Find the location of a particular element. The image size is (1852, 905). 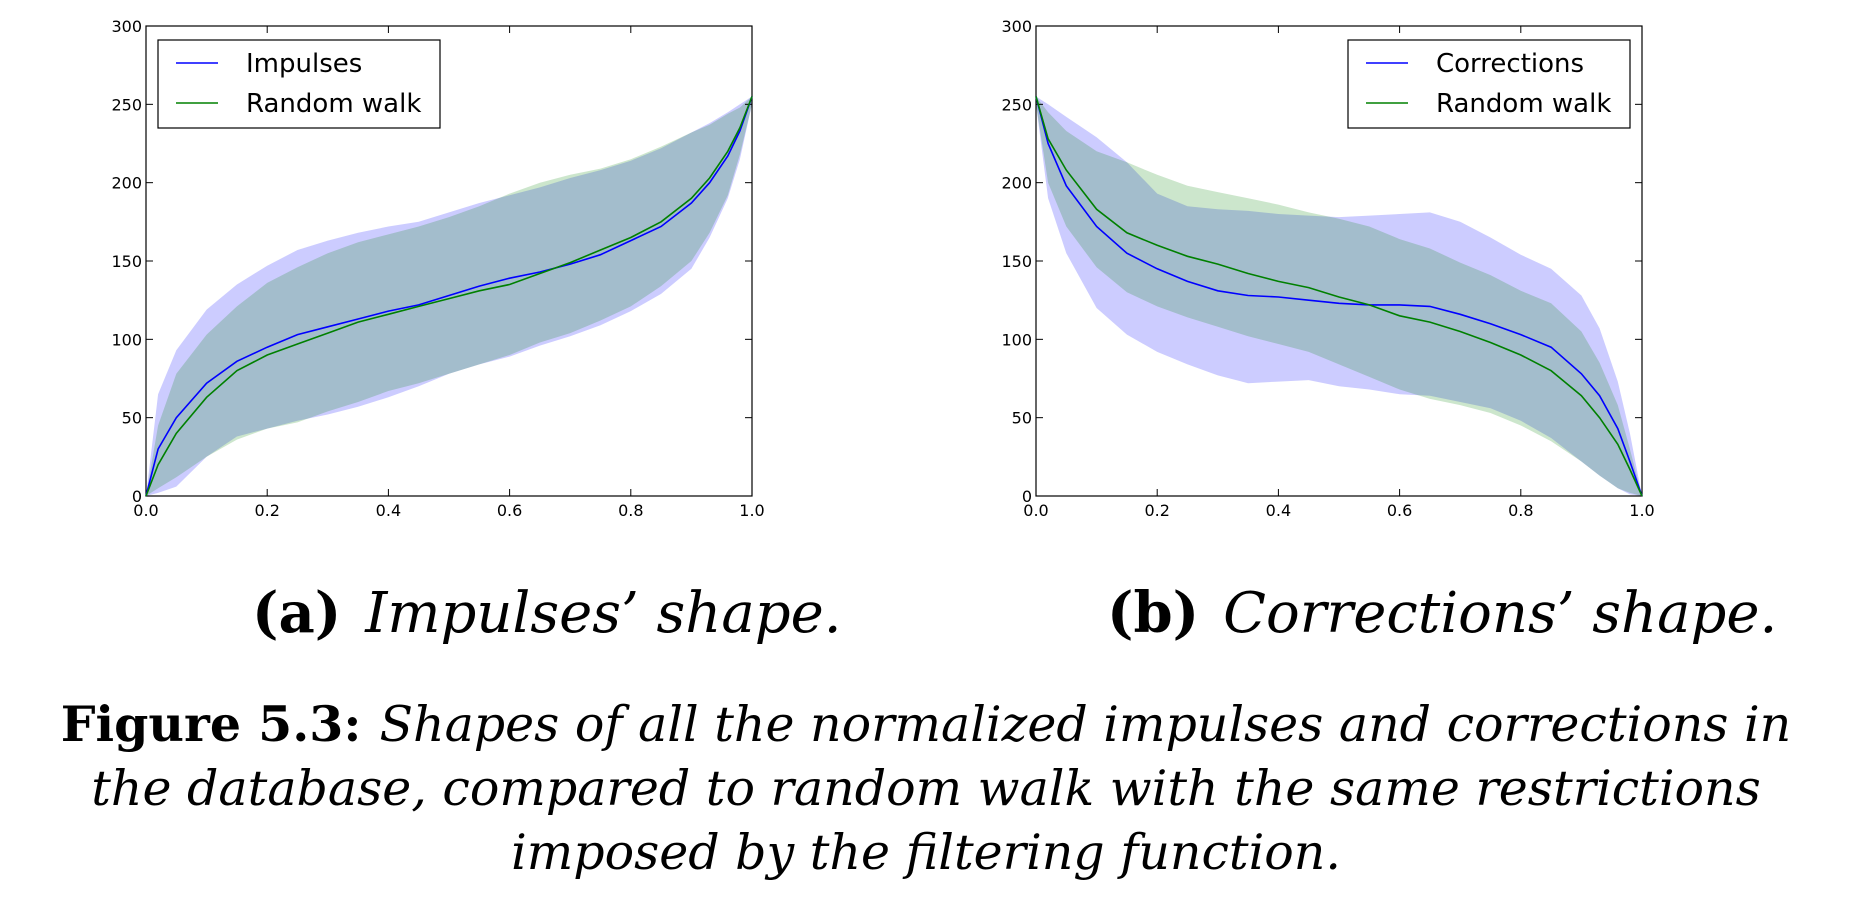

legend-label: Impulses is located at coordinates (304, 64).